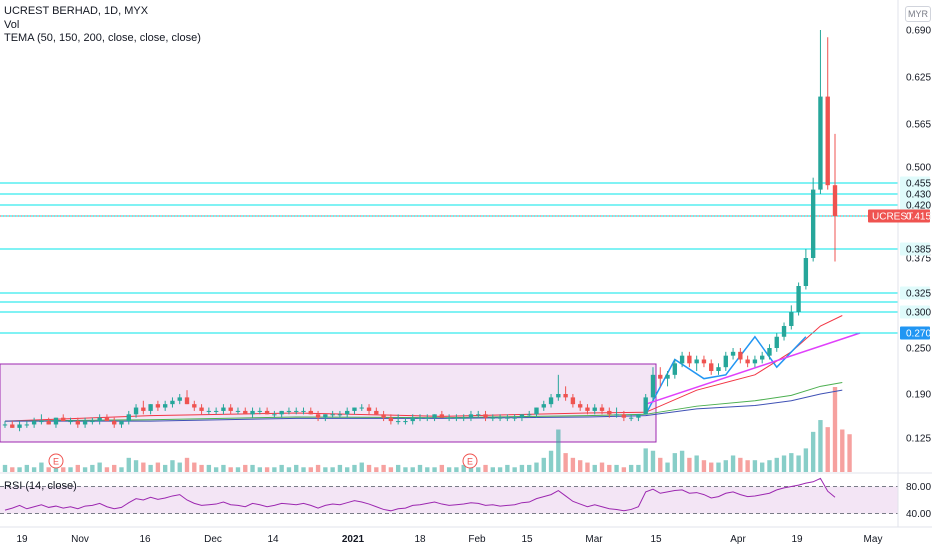  I want to click on rsi-band, so click(449, 500).